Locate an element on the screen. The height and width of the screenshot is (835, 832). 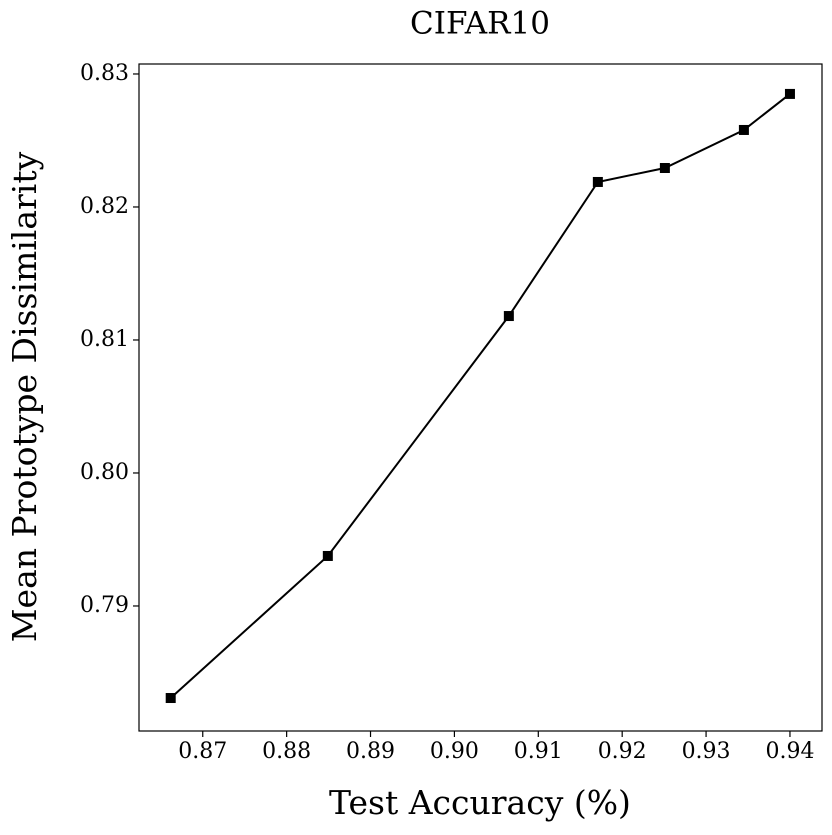
y-tick-label: 0.81 is located at coordinates (104, 339).